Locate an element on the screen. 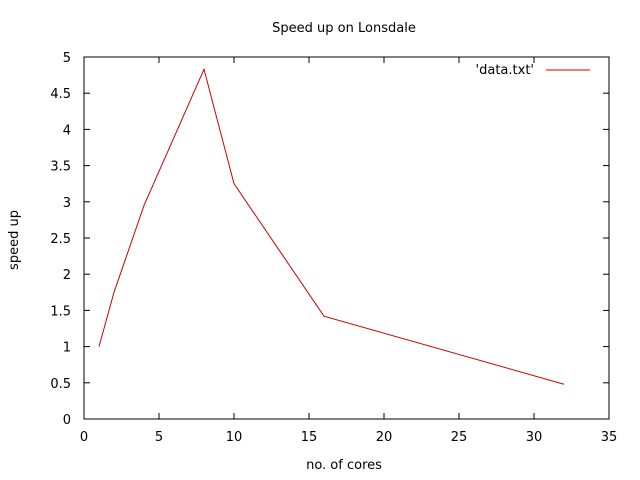 This screenshot has width=640, height=480. x-tick-label: 10 is located at coordinates (234, 437).